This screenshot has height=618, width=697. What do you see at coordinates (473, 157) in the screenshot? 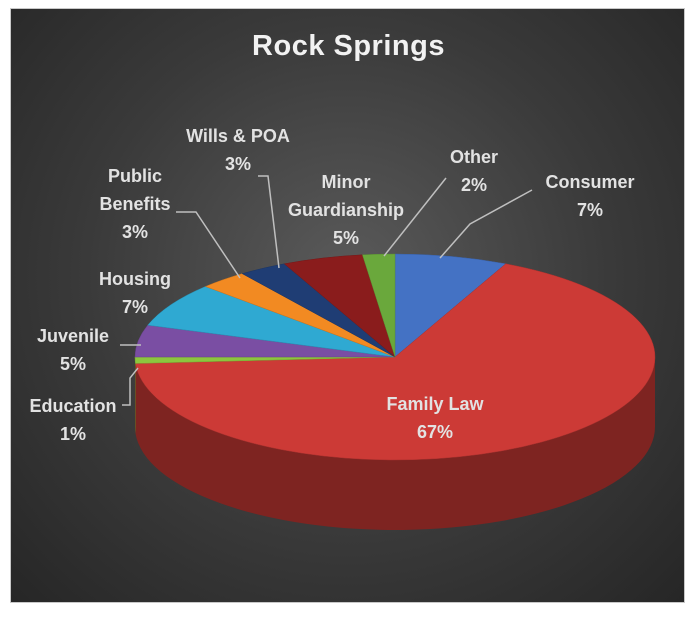
I see `category-label: Other` at bounding box center [473, 157].